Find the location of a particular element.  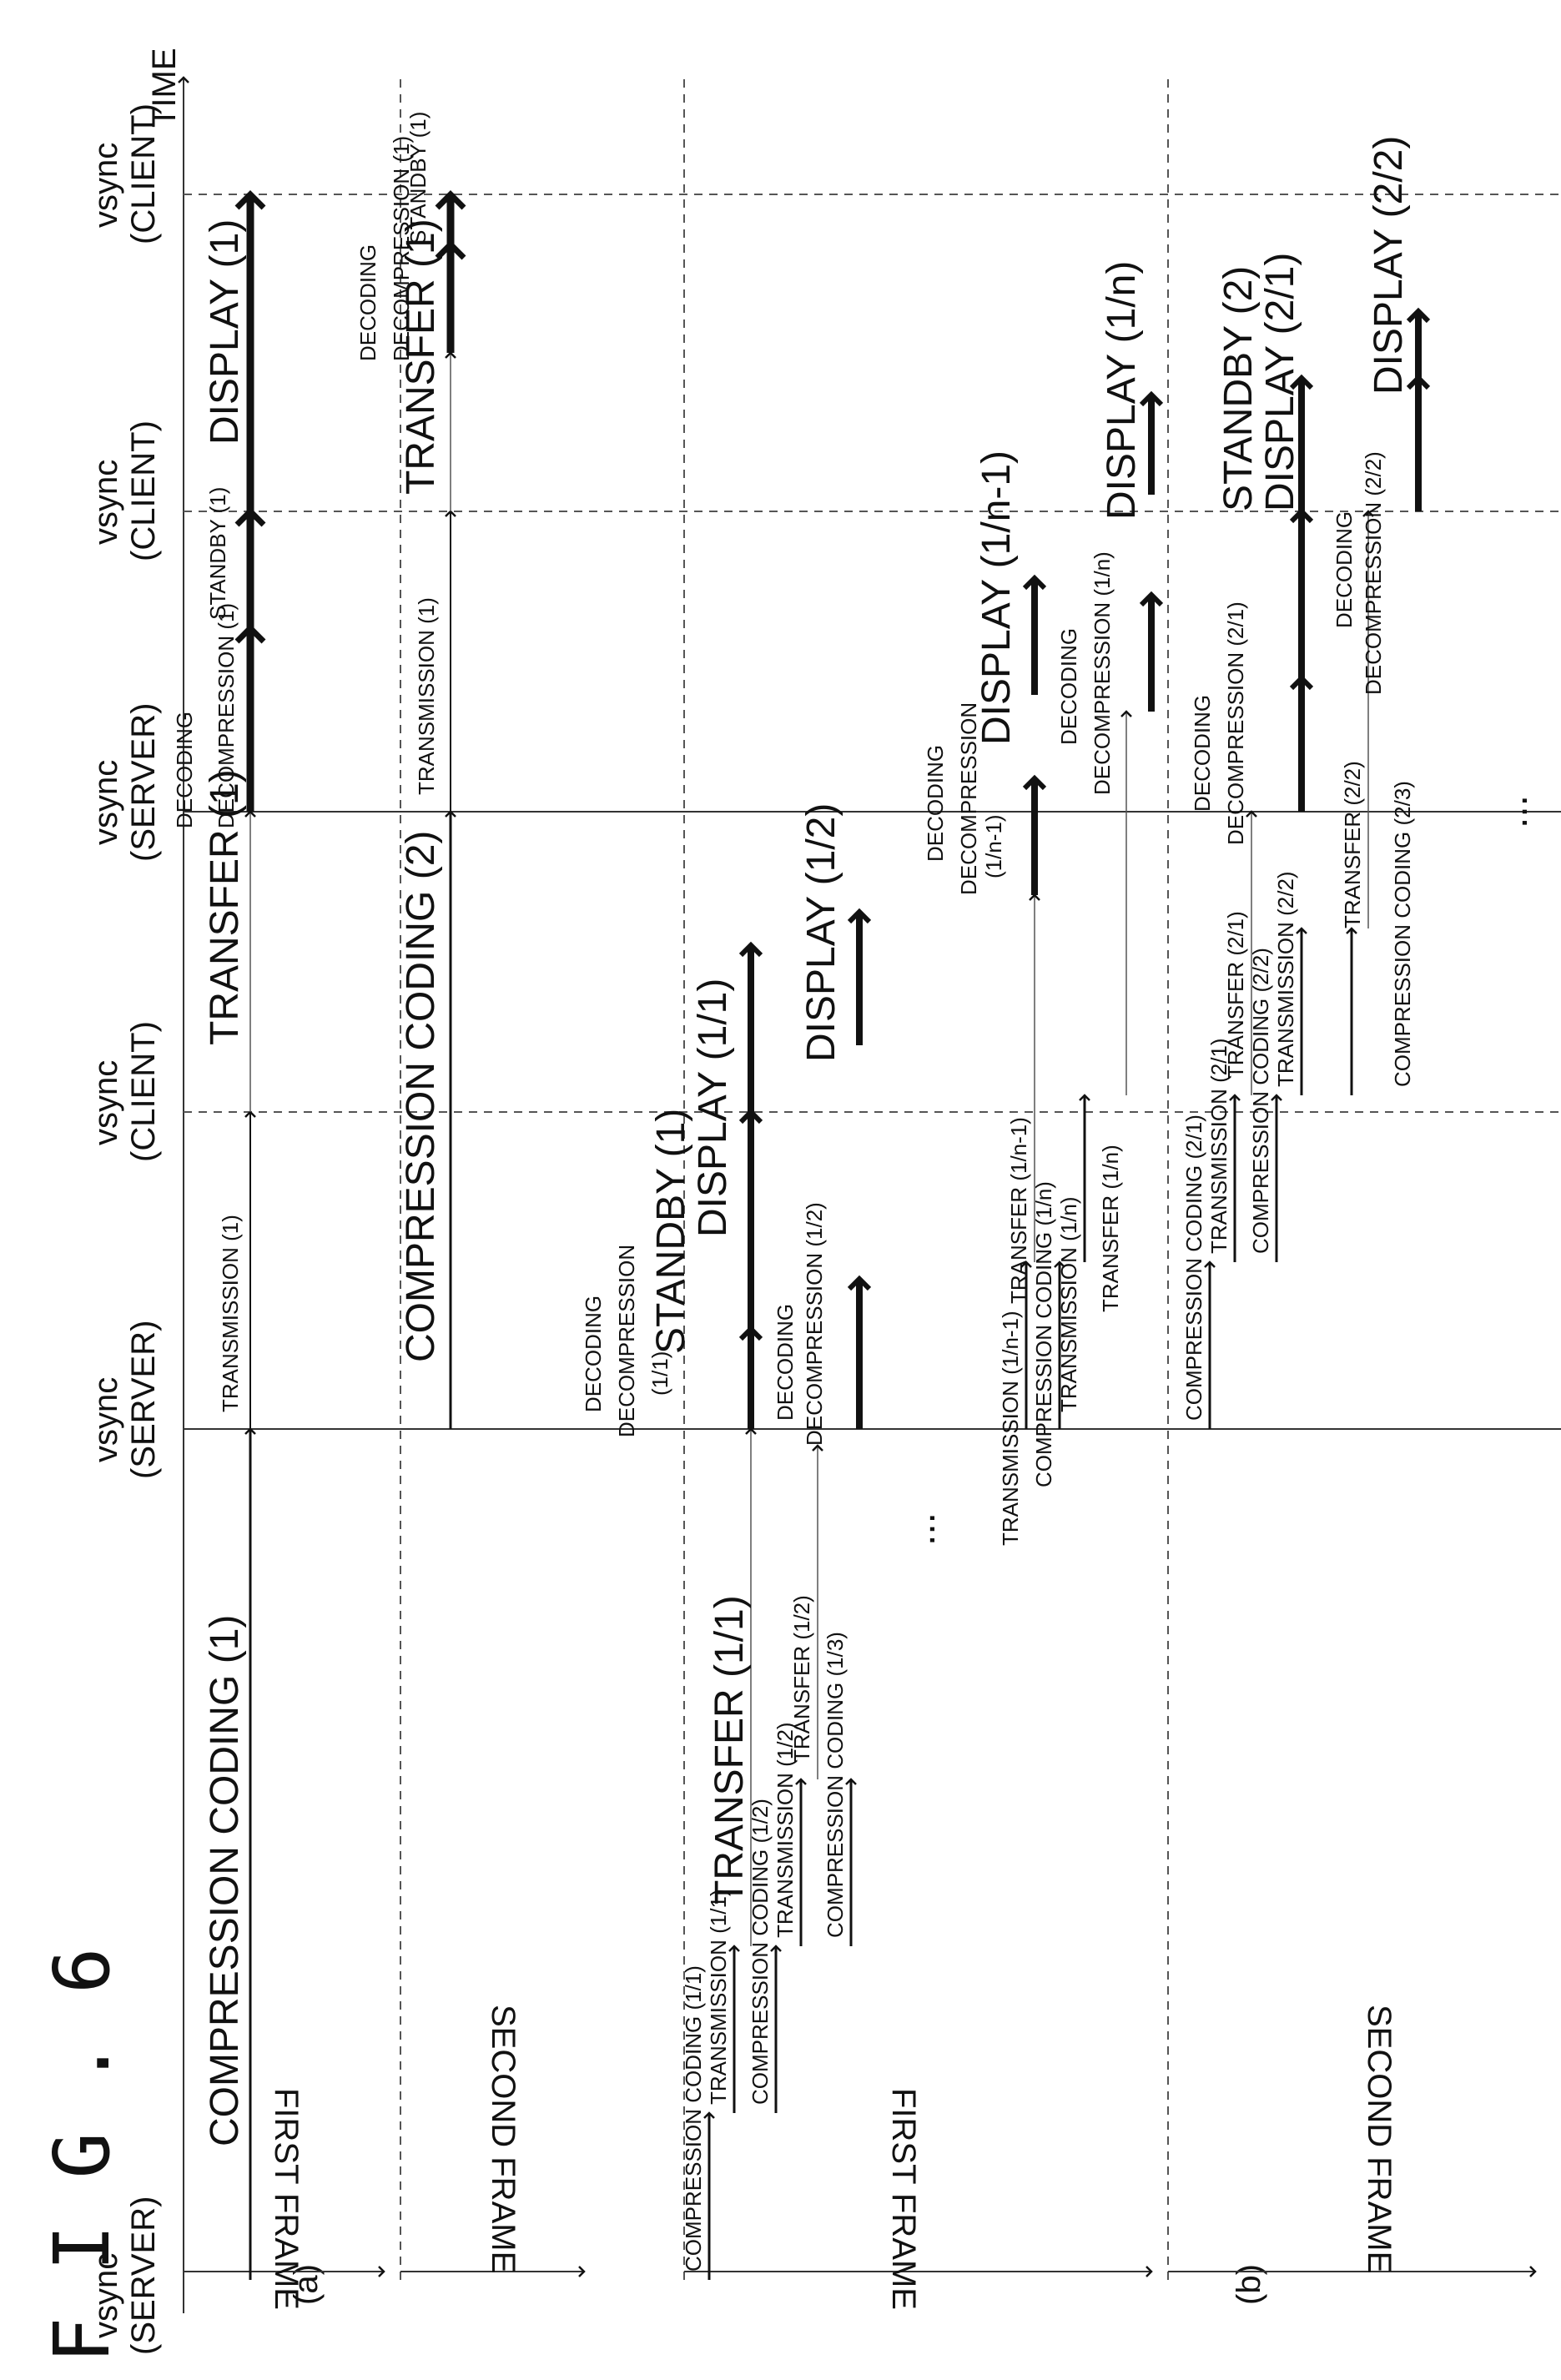

b2-cc21-label: COMPRESSION CODING (2/1) is located at coordinates (1193, 1268).